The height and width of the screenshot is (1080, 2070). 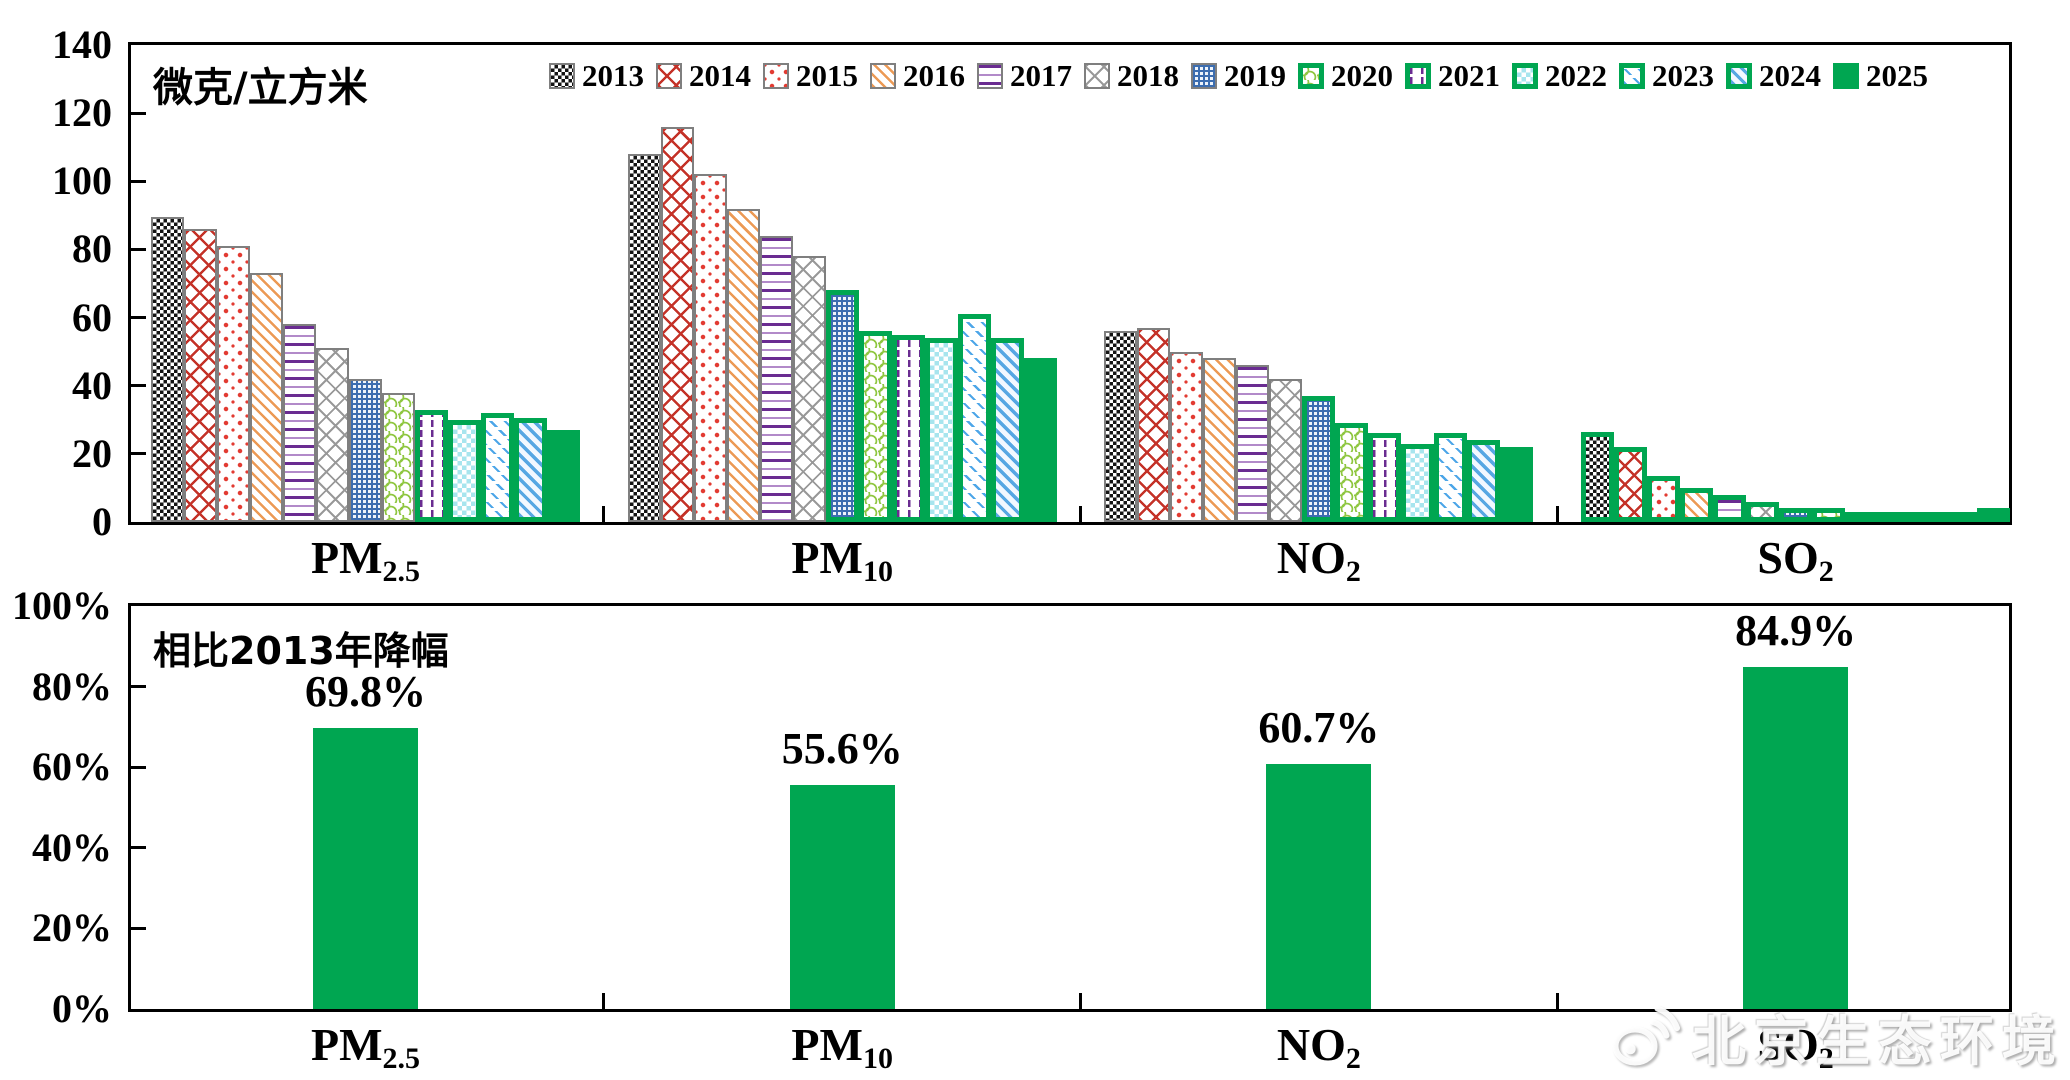 What do you see at coordinates (842, 748) in the screenshot?
I see `decline-value-label-PM10: 55.6%` at bounding box center [842, 748].